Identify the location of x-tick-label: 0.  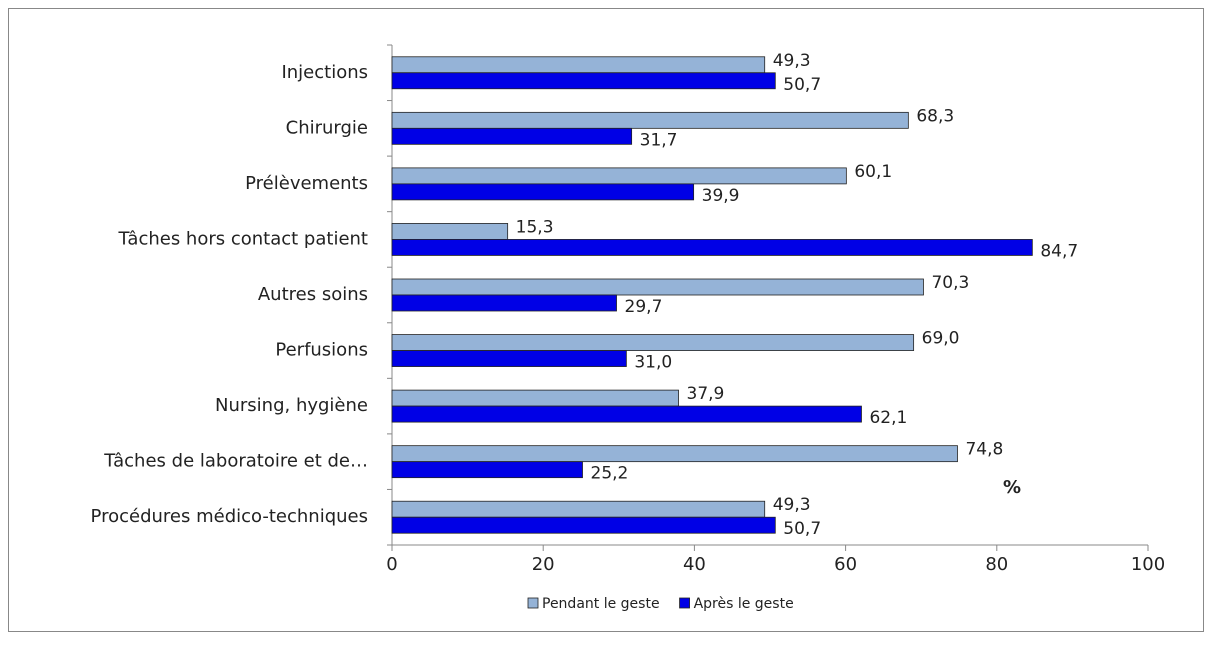
(391, 564).